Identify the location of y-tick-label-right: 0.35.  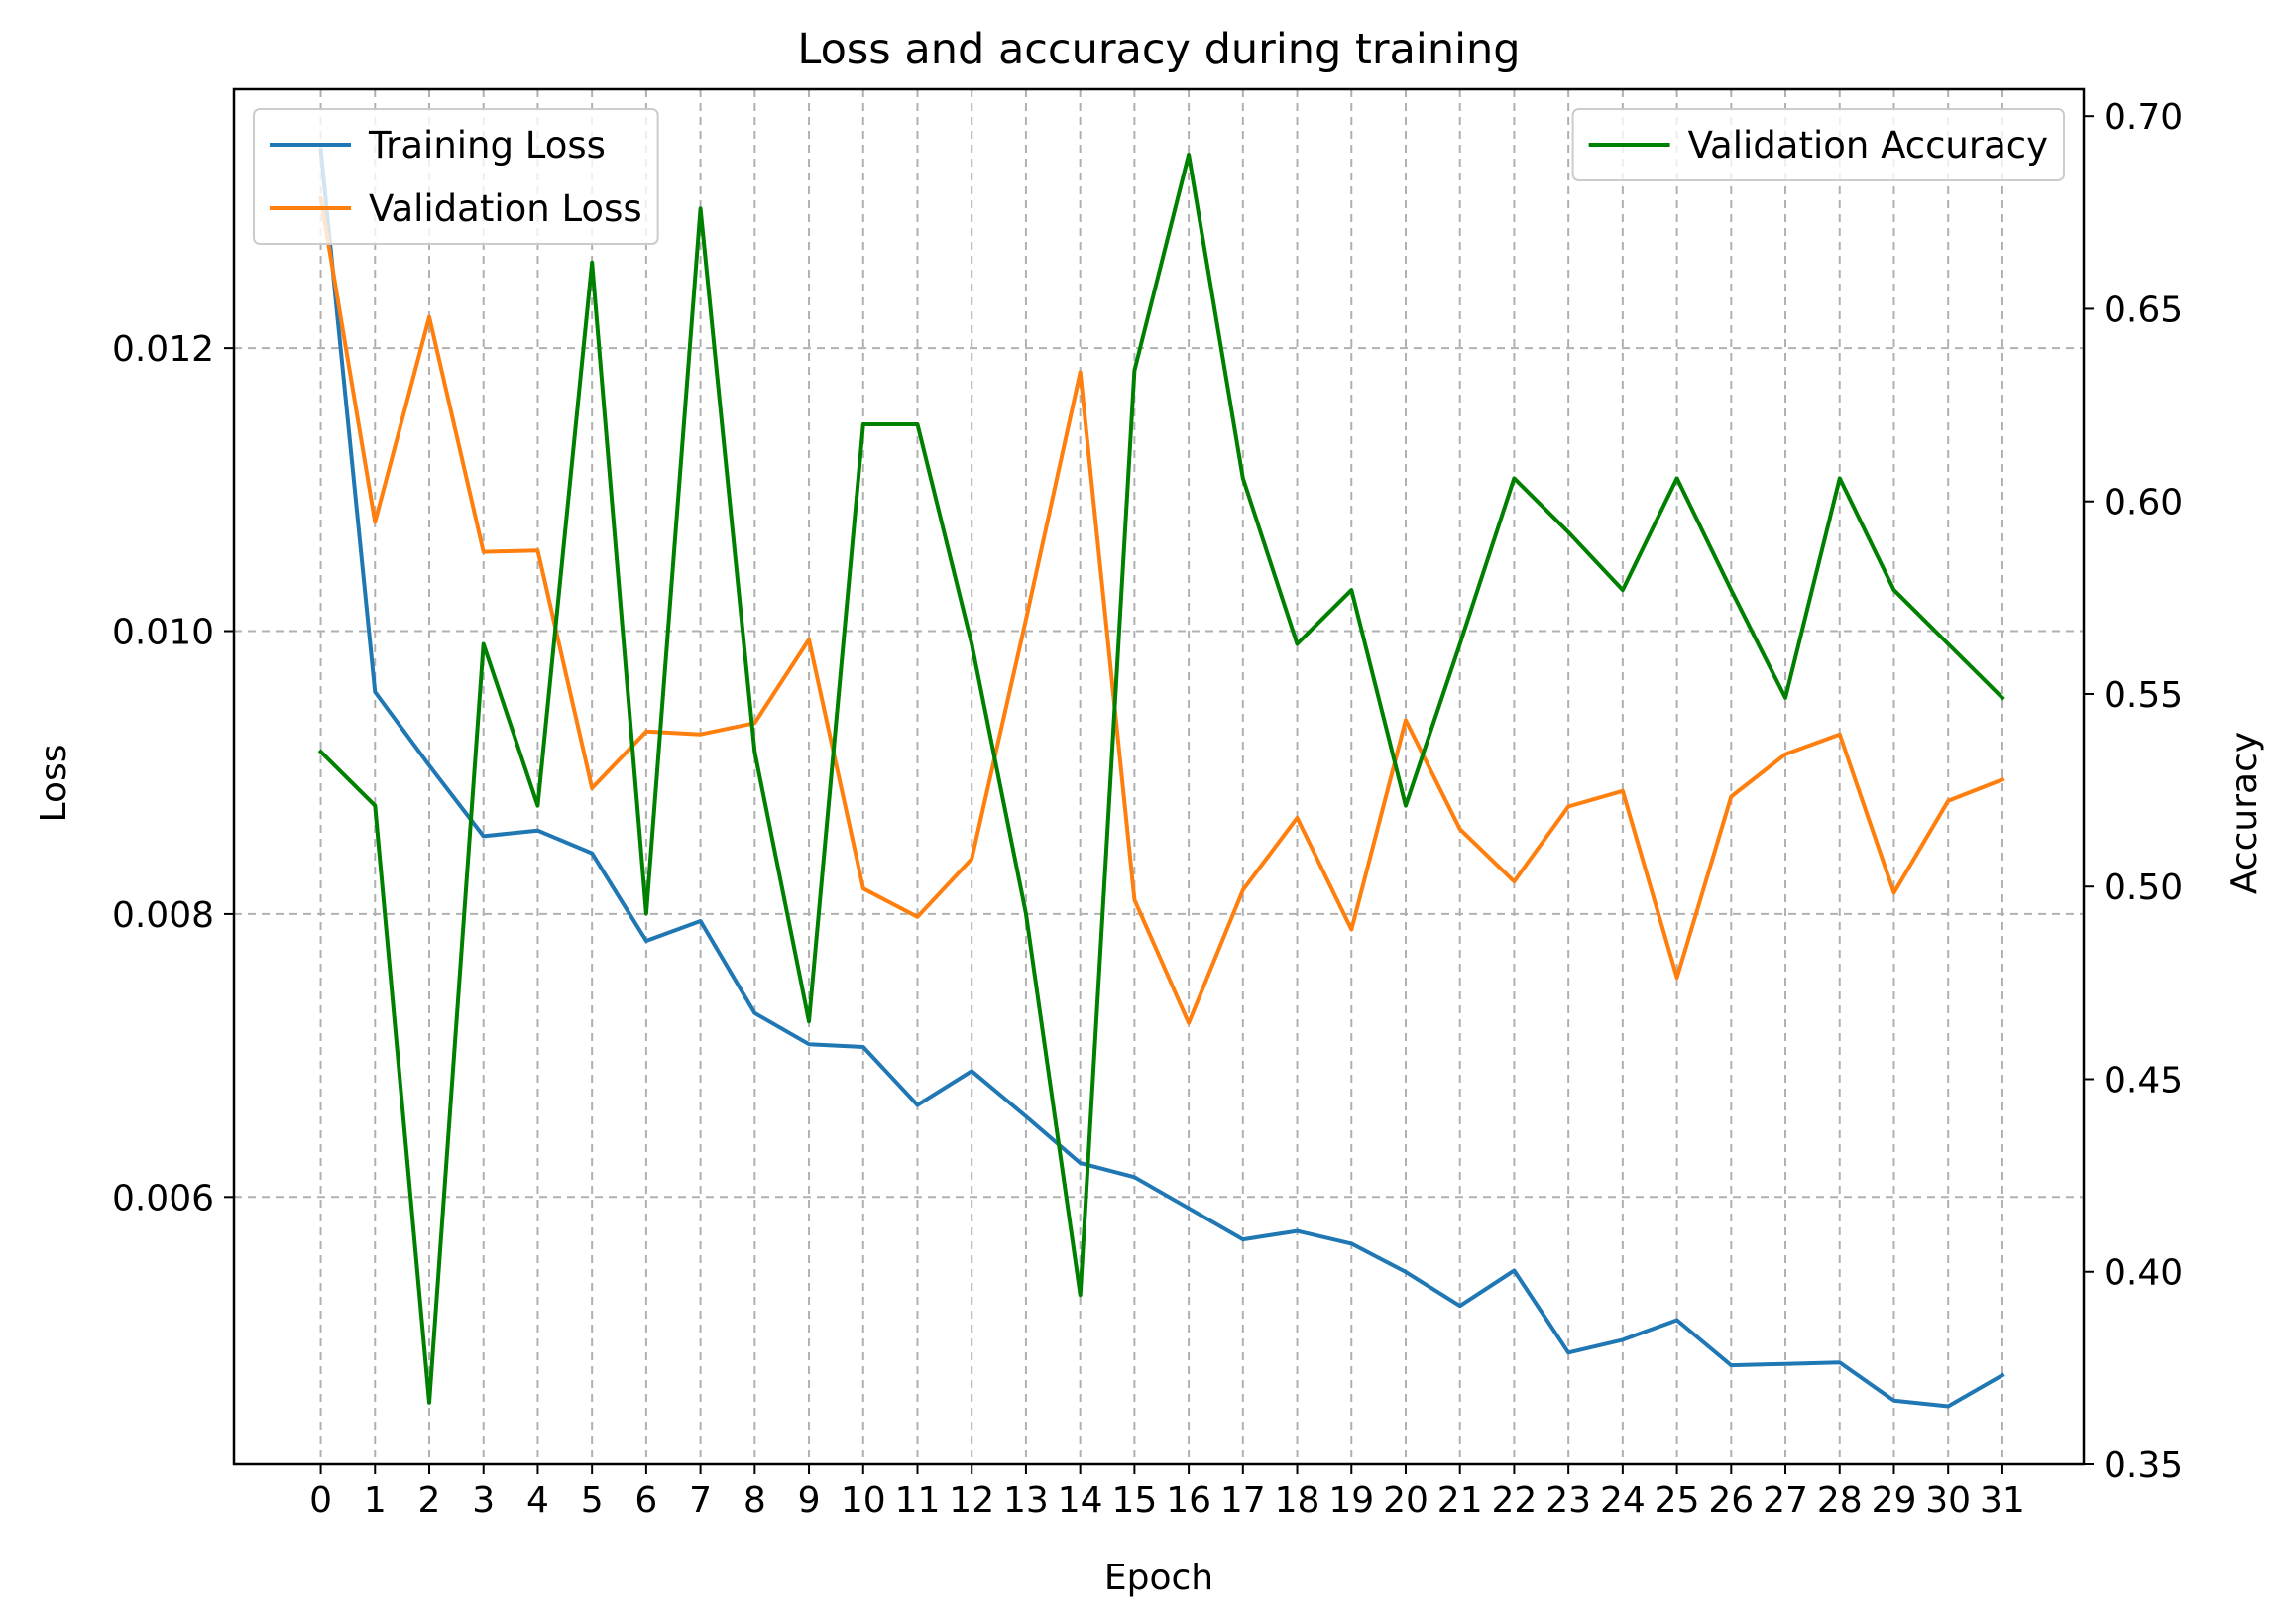
(2143, 1466).